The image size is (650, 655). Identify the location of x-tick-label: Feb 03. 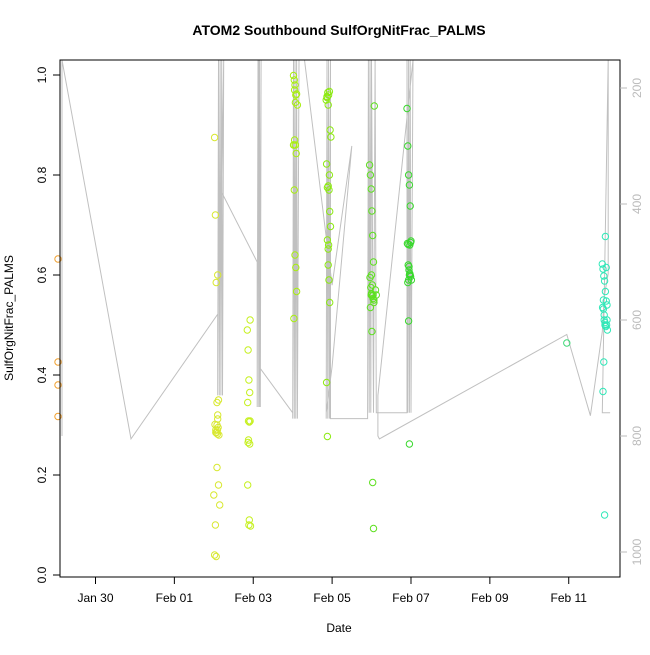
(254, 598).